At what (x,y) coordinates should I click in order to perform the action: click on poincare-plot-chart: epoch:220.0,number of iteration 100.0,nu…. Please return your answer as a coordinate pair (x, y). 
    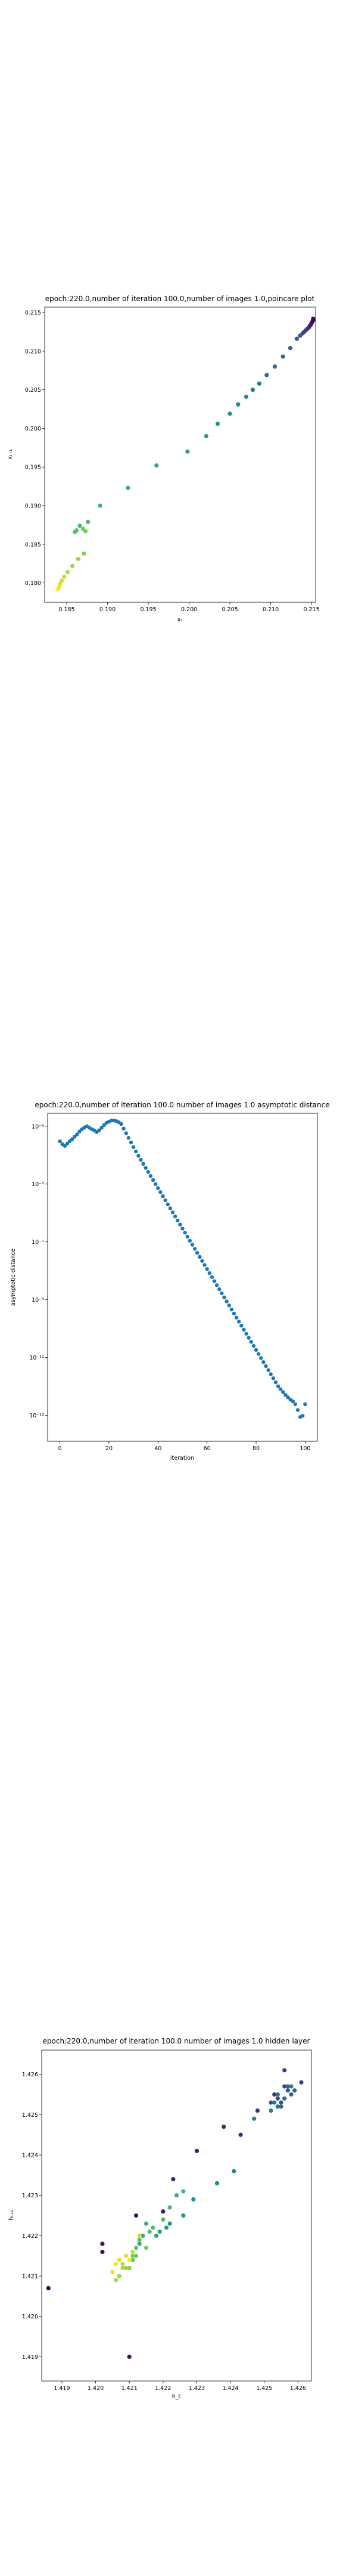
    Looking at the image, I should click on (164, 459).